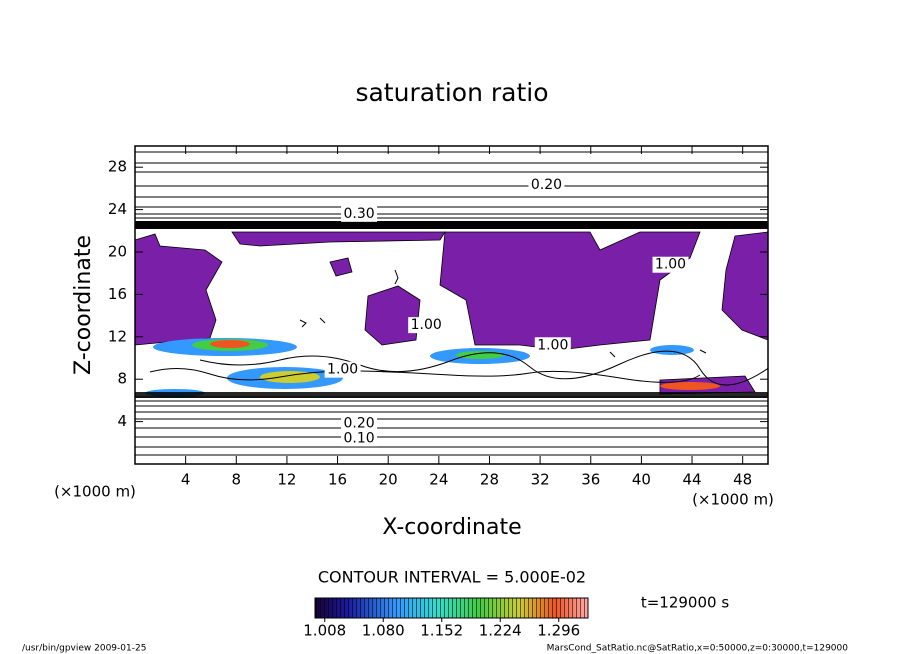 Image resolution: width=904 pixels, height=654 pixels. Describe the element at coordinates (452, 577) in the screenshot. I see `contour-interval: CONTOUR INTERVAL = 5.000E-02` at that location.